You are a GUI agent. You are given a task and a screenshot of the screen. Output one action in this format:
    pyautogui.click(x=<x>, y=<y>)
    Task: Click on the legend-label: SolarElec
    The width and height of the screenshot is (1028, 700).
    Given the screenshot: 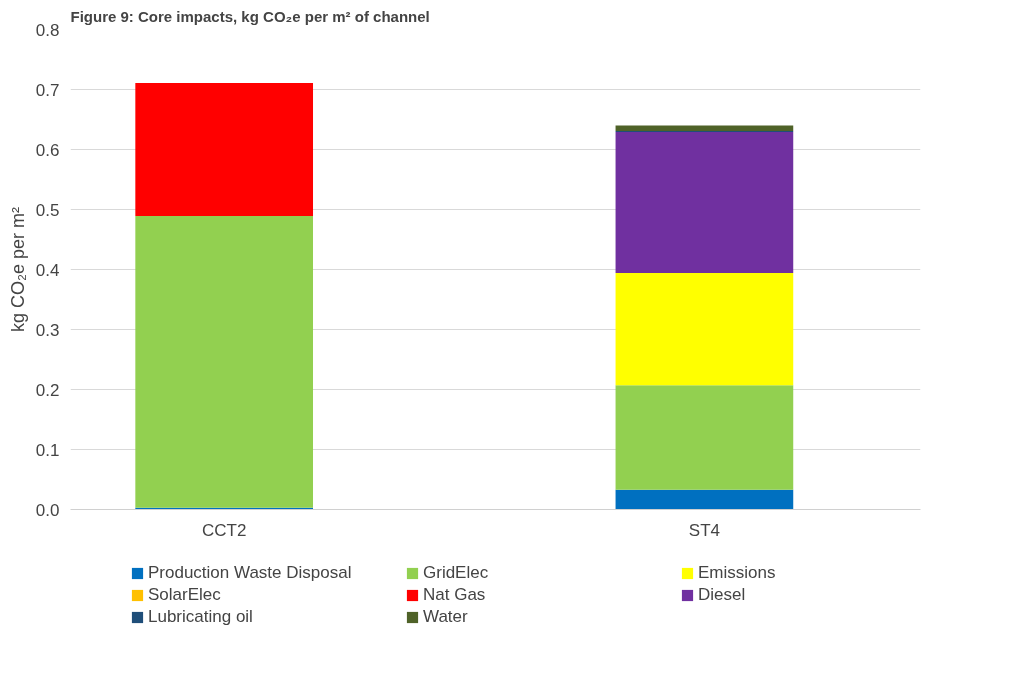 What is the action you would take?
    pyautogui.click(x=185, y=595)
    